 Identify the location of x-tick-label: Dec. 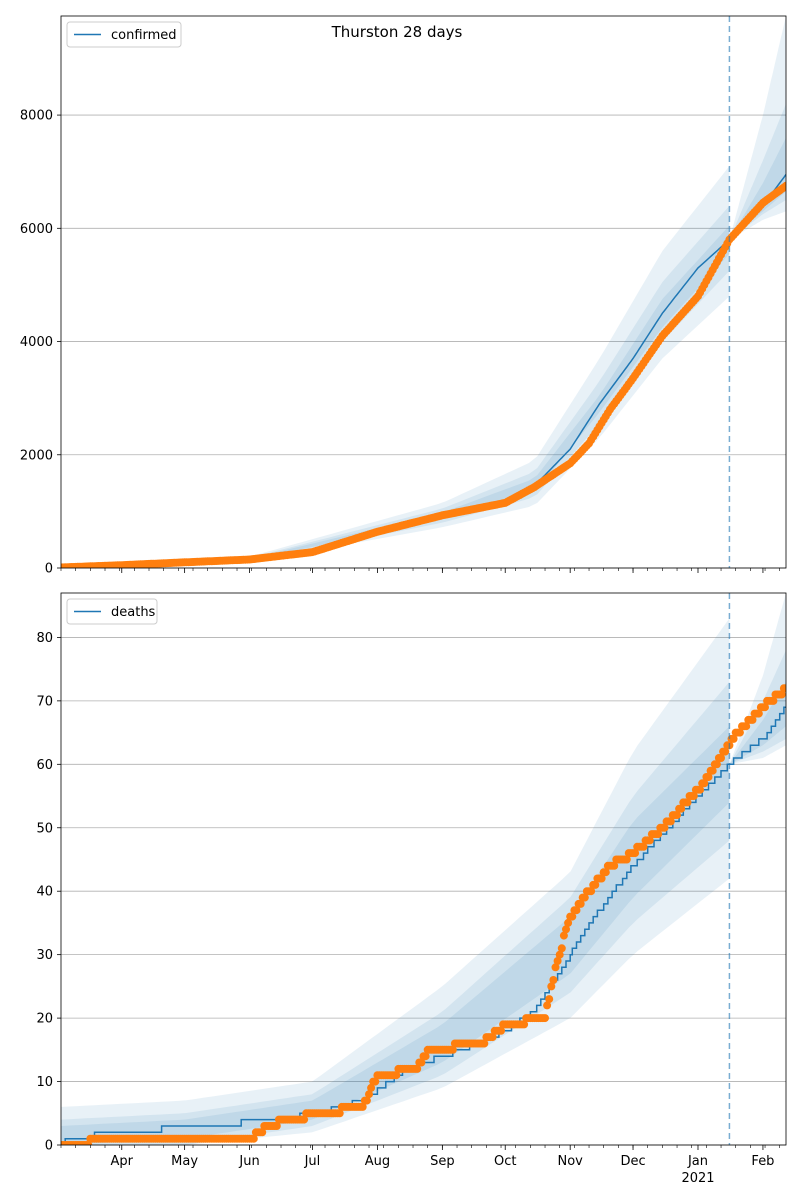
(632, 1161).